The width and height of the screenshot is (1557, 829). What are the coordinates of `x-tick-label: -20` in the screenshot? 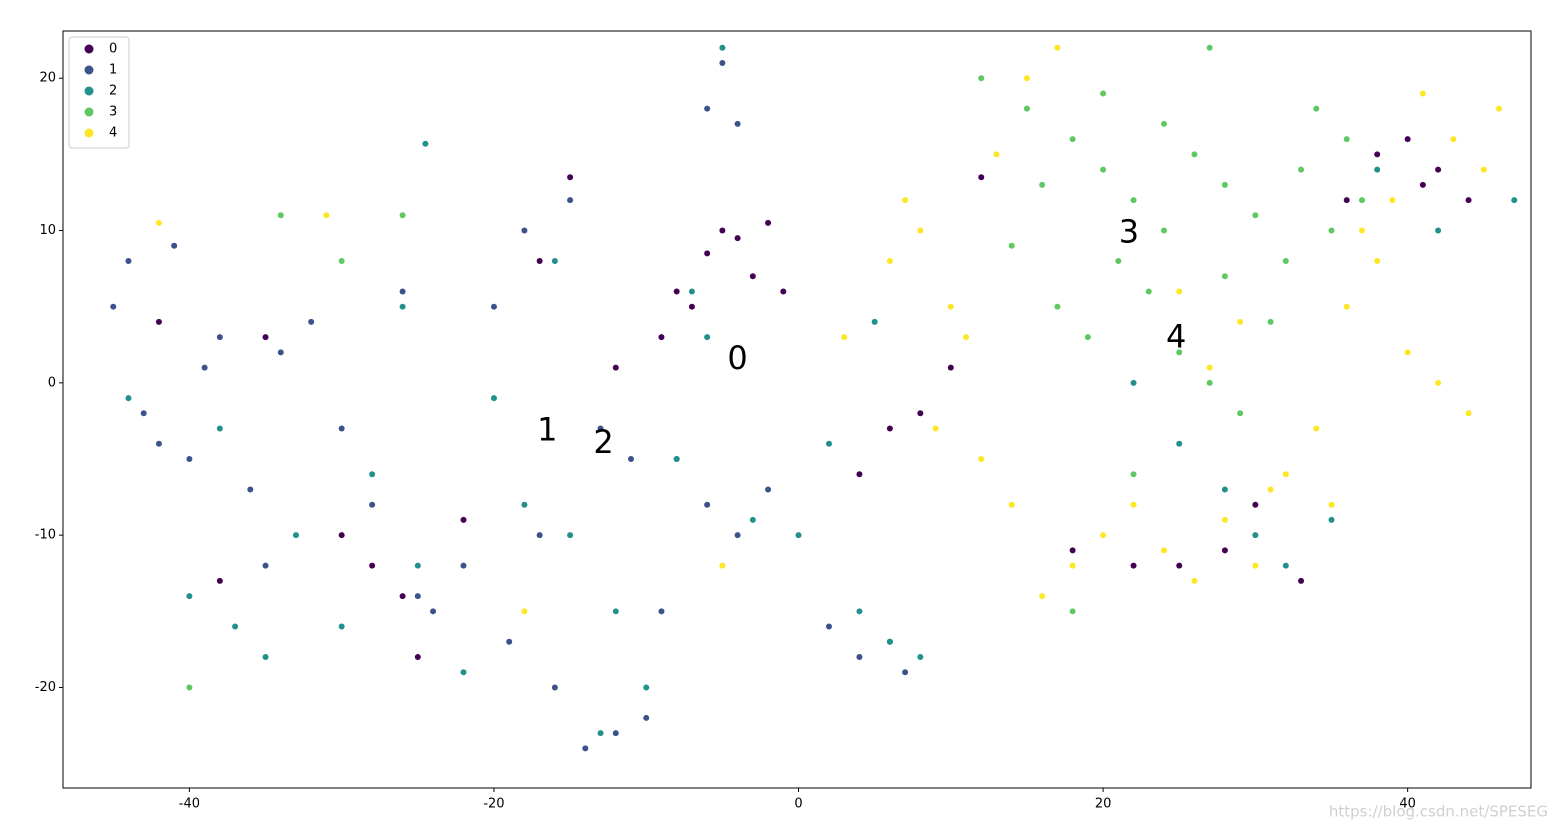 It's located at (493, 804).